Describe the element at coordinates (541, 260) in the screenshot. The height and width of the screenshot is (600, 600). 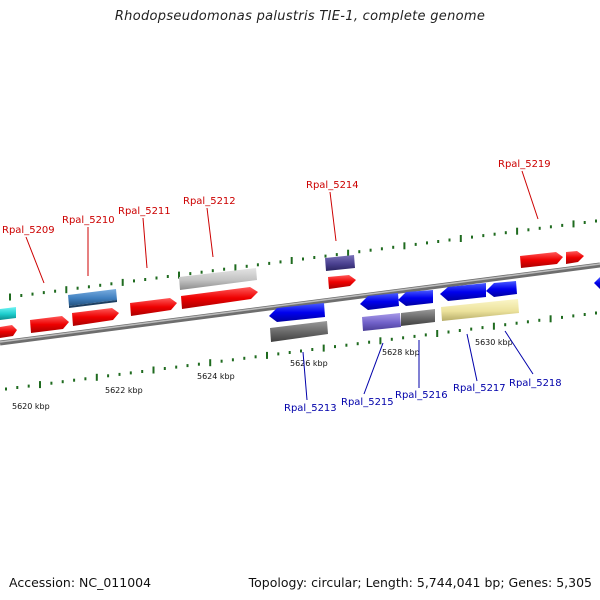
I see `gene-red-5219a` at that location.